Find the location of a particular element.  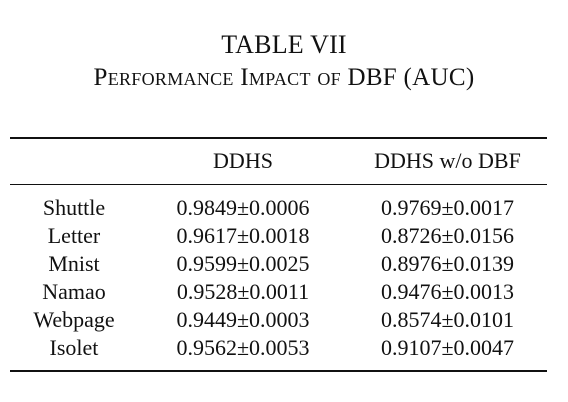

dataset-name: Mnist is located at coordinates (74, 263).